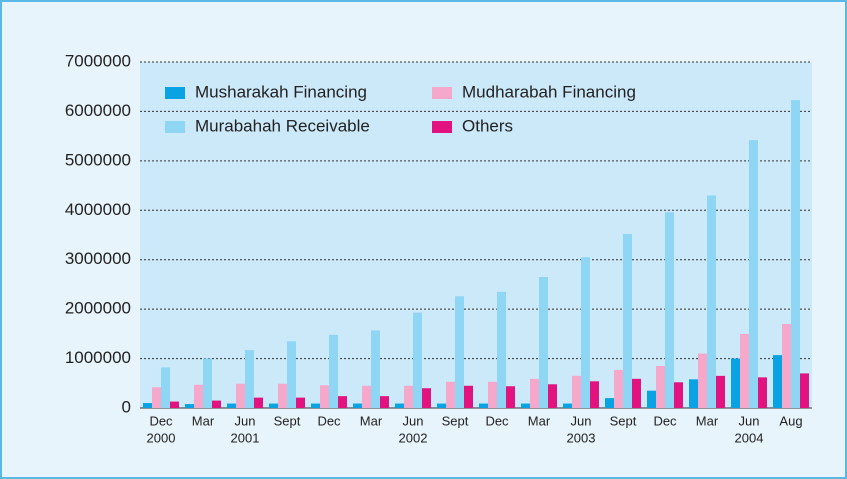 The width and height of the screenshot is (847, 479). What do you see at coordinates (281, 91) in the screenshot?
I see `legend-label: Musharakah Financing` at bounding box center [281, 91].